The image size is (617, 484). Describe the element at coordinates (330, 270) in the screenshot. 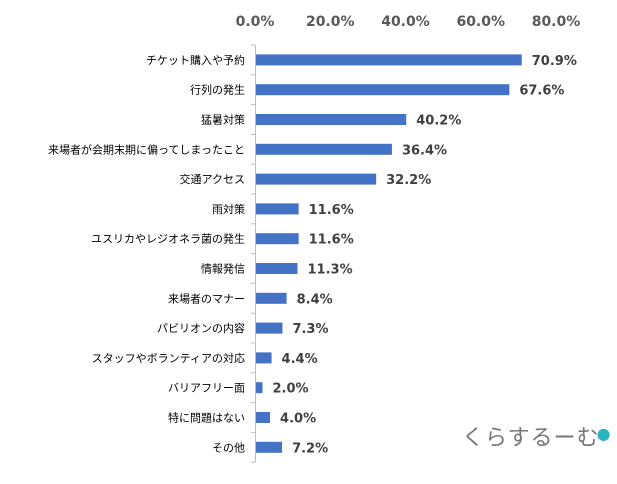

I see `data-label: 11.3%` at that location.